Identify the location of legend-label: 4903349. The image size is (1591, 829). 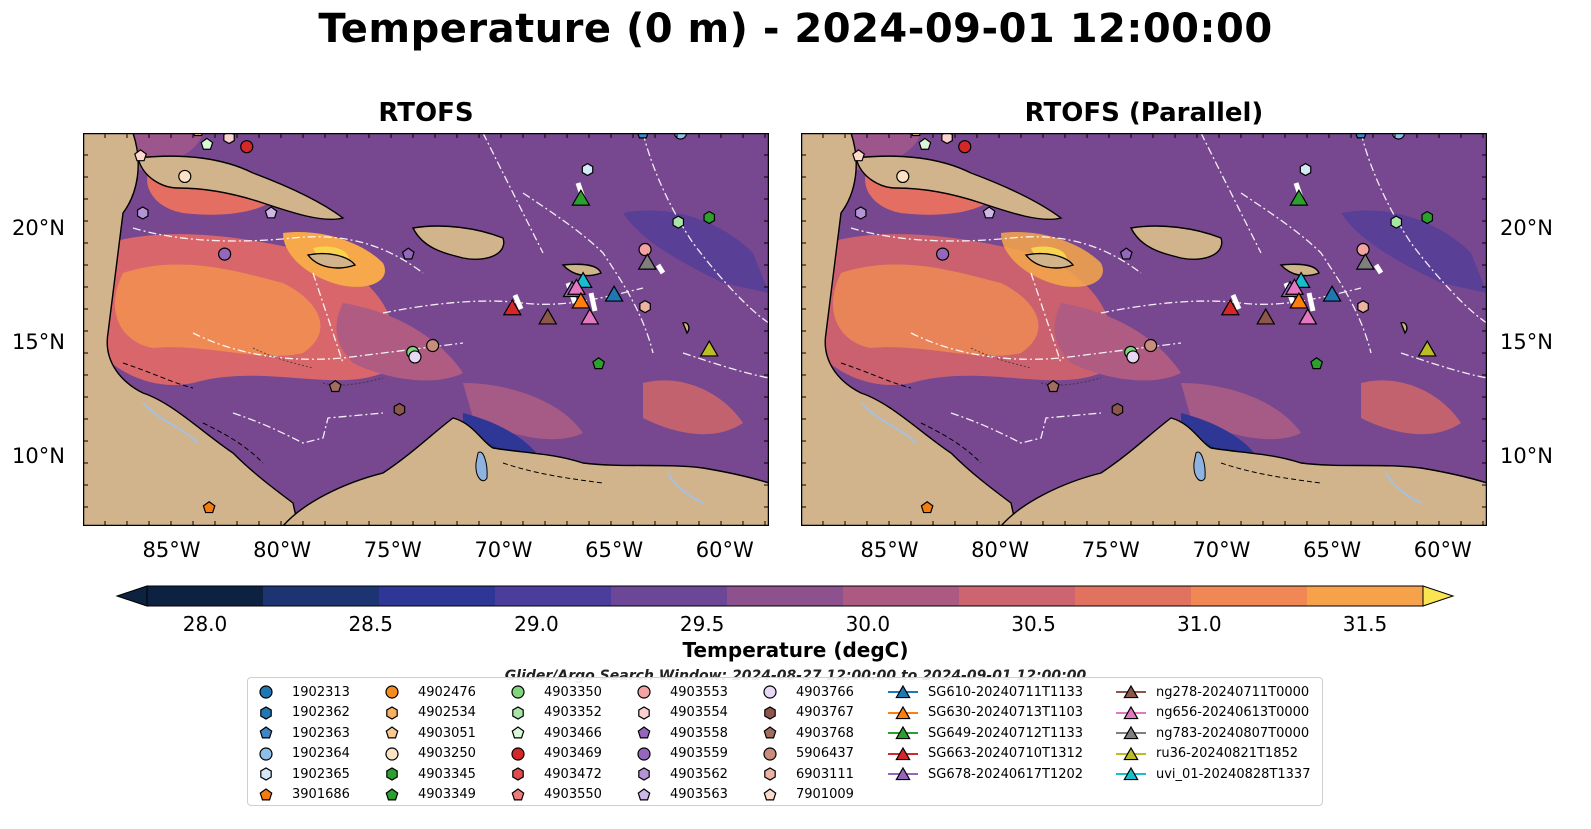
(447, 795).